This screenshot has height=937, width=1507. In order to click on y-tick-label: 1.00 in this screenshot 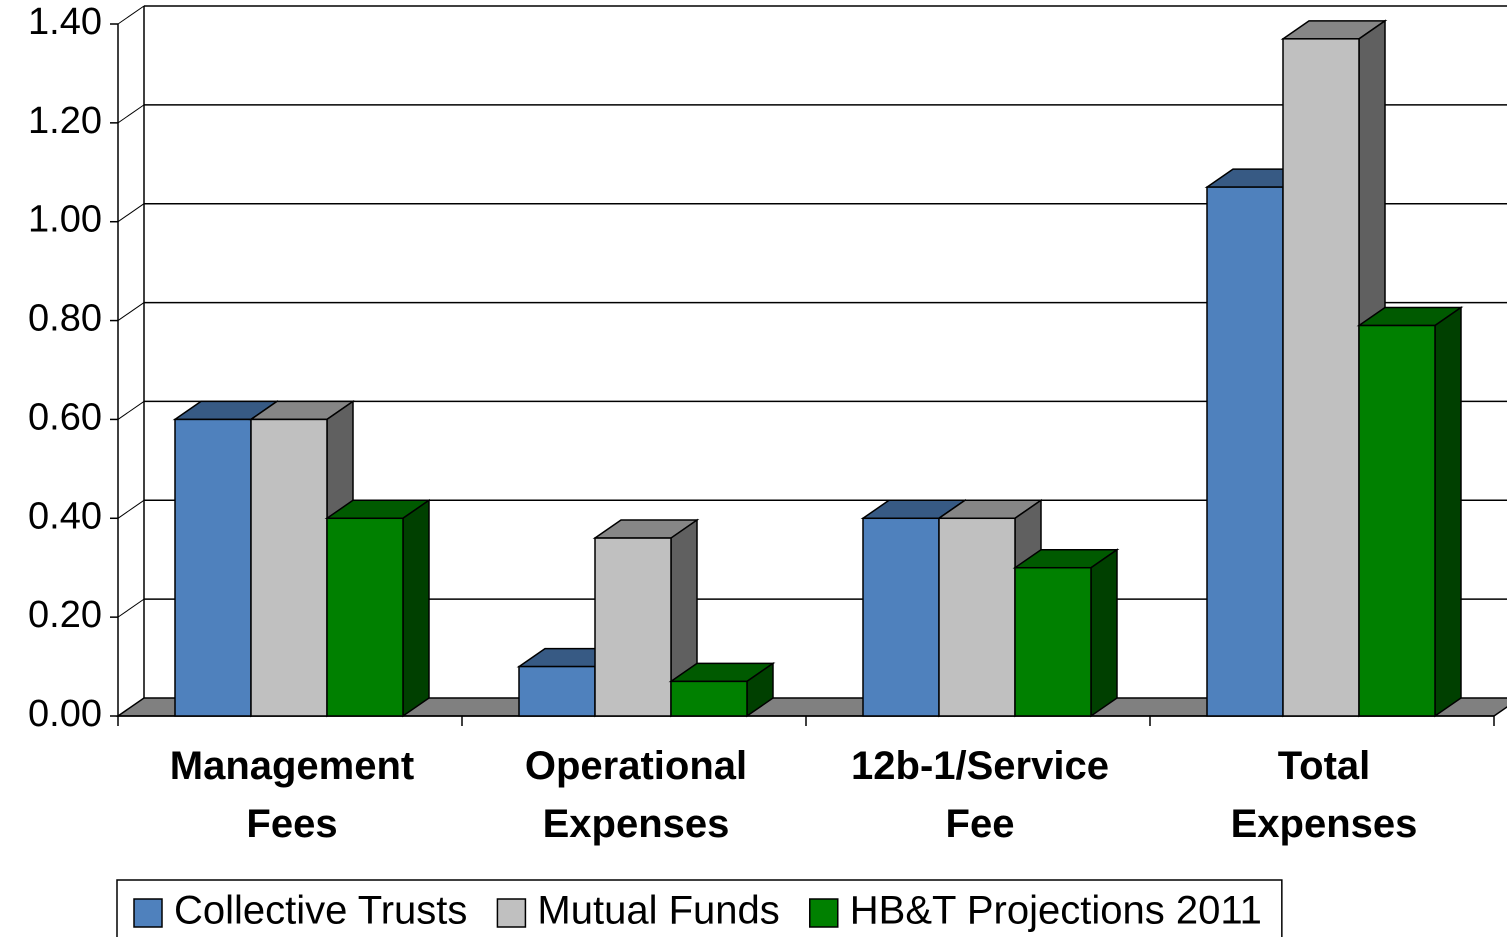, I will do `click(65, 220)`.